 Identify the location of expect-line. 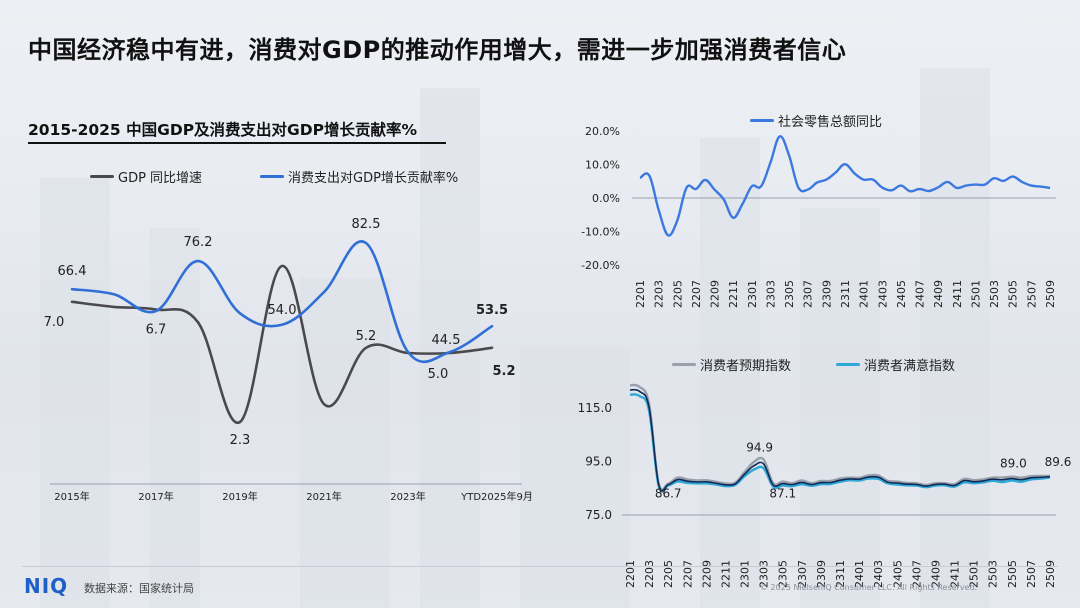
(839, 437).